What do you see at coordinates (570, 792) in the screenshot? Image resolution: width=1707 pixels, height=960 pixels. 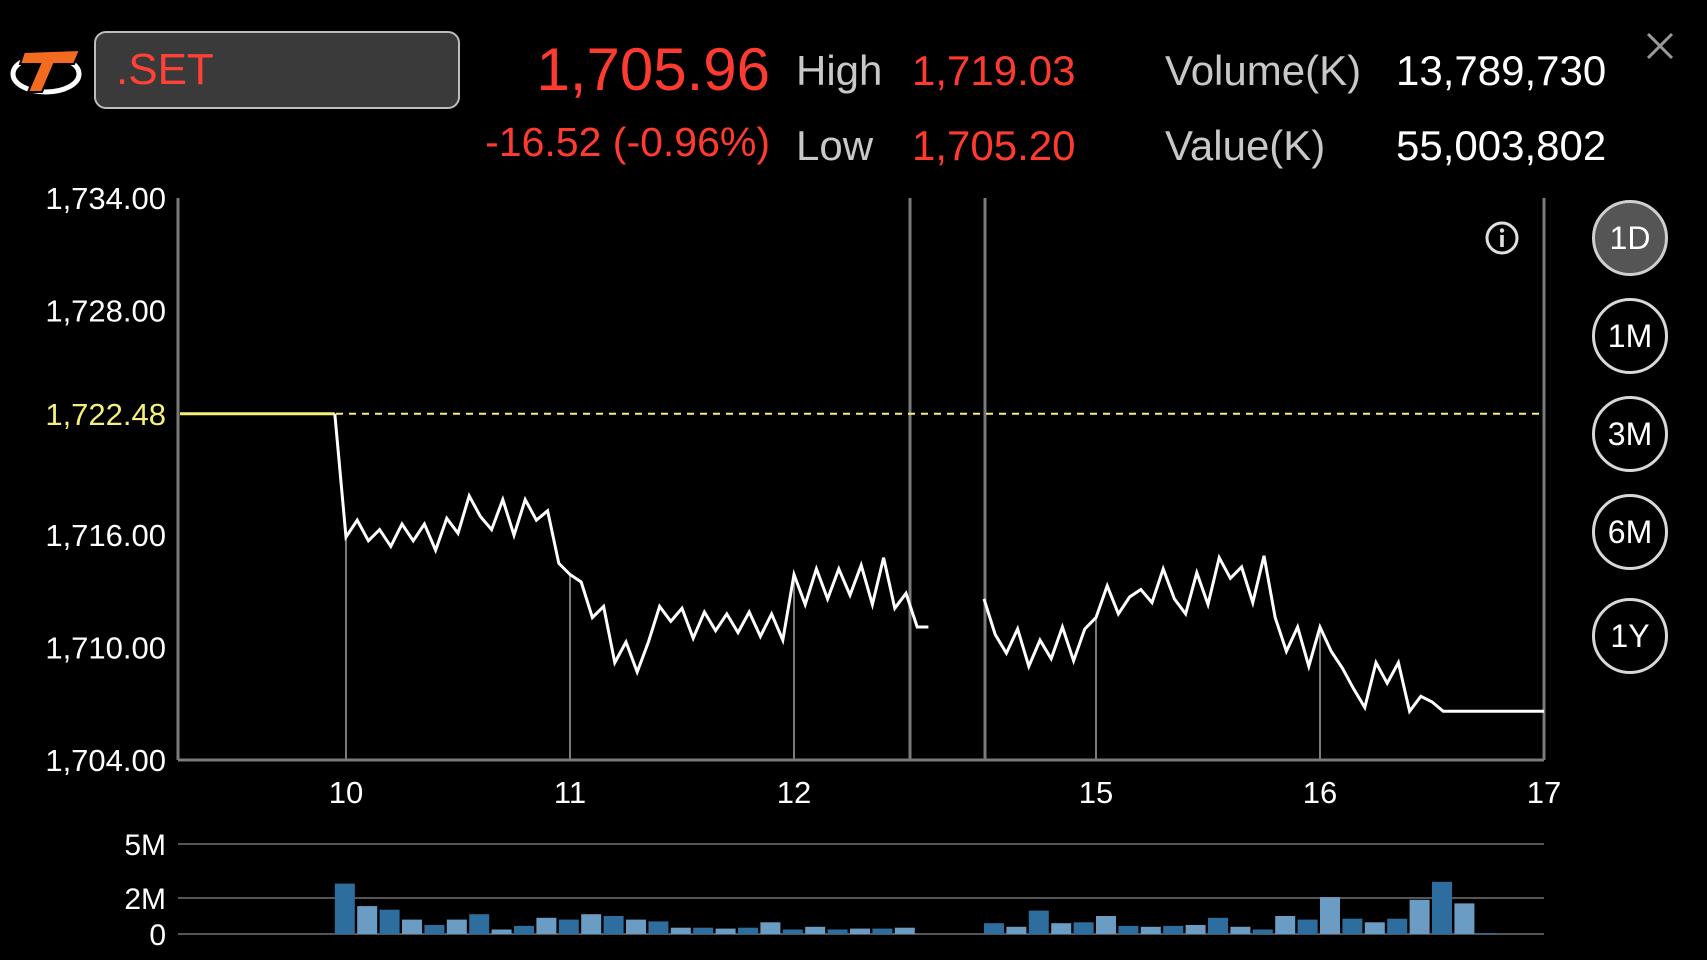 I see `x-tick-label: 11` at bounding box center [570, 792].